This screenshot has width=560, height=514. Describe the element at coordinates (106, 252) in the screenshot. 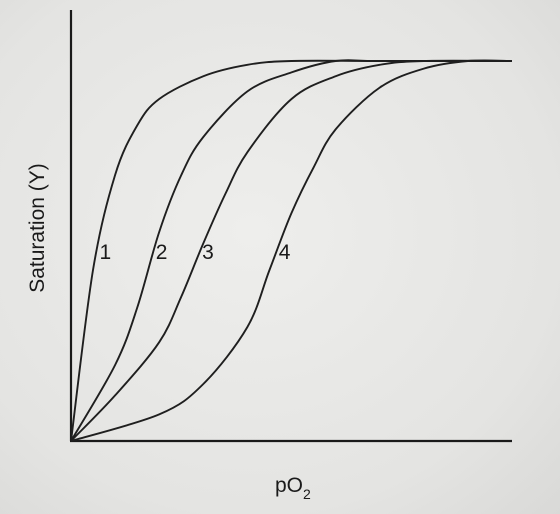

I see `series-1-label: 1` at that location.